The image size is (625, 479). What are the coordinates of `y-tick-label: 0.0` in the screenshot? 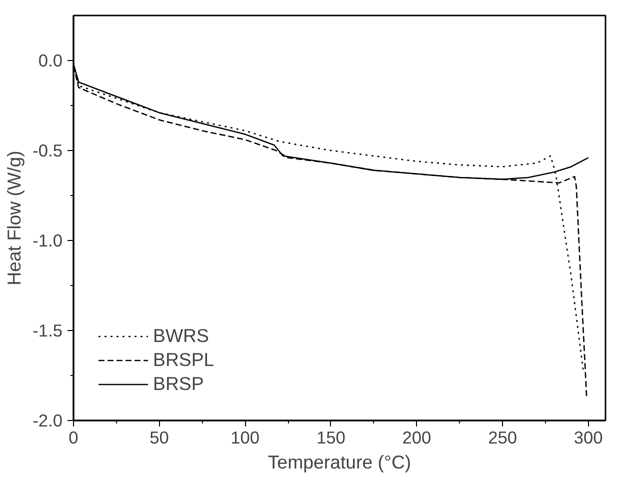 It's located at (50, 60).